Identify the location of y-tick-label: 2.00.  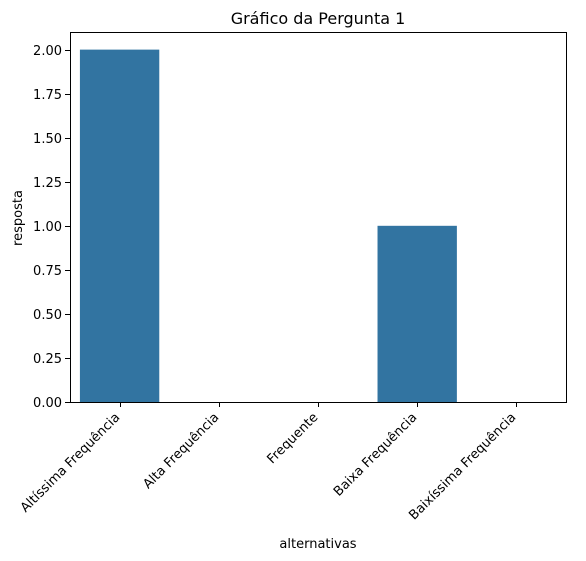
(47, 51).